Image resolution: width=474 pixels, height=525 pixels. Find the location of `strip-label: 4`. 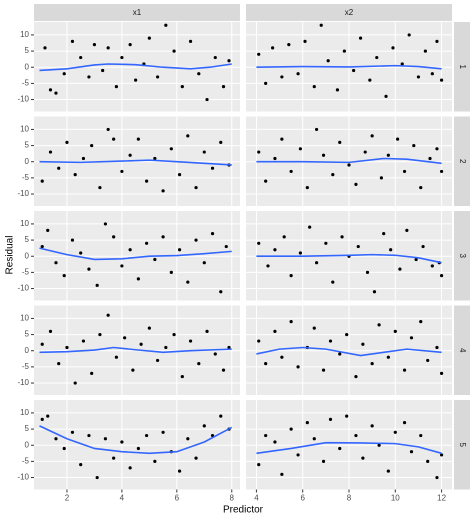

strip-label: 4 is located at coordinates (462, 350).